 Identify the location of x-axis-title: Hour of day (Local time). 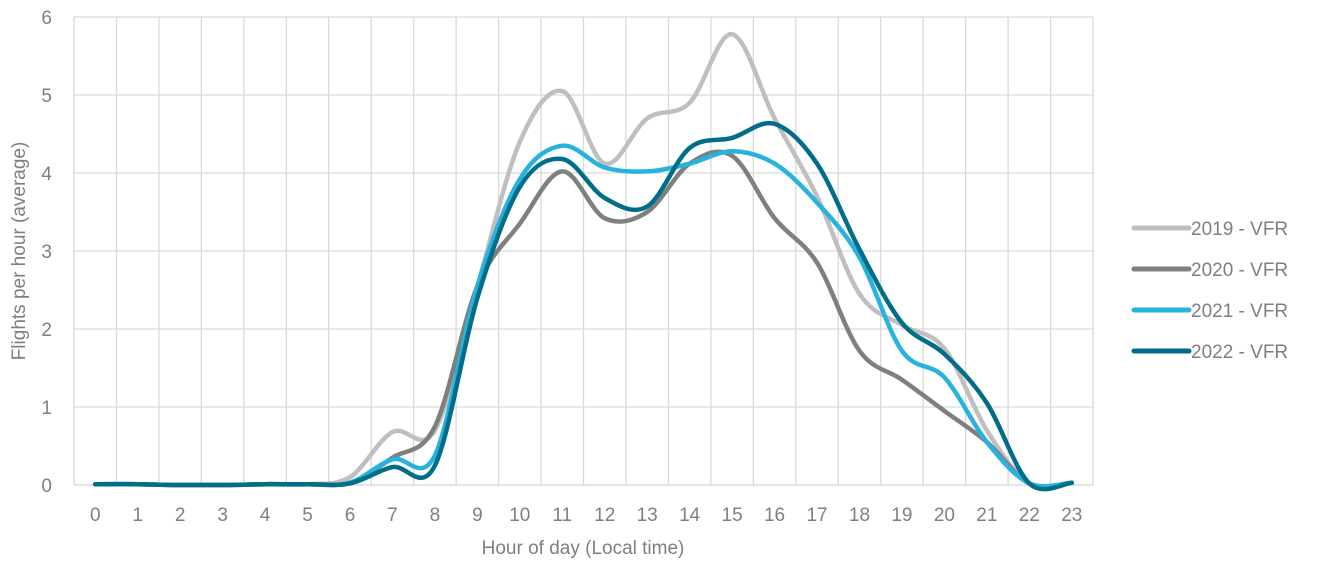
(583, 548).